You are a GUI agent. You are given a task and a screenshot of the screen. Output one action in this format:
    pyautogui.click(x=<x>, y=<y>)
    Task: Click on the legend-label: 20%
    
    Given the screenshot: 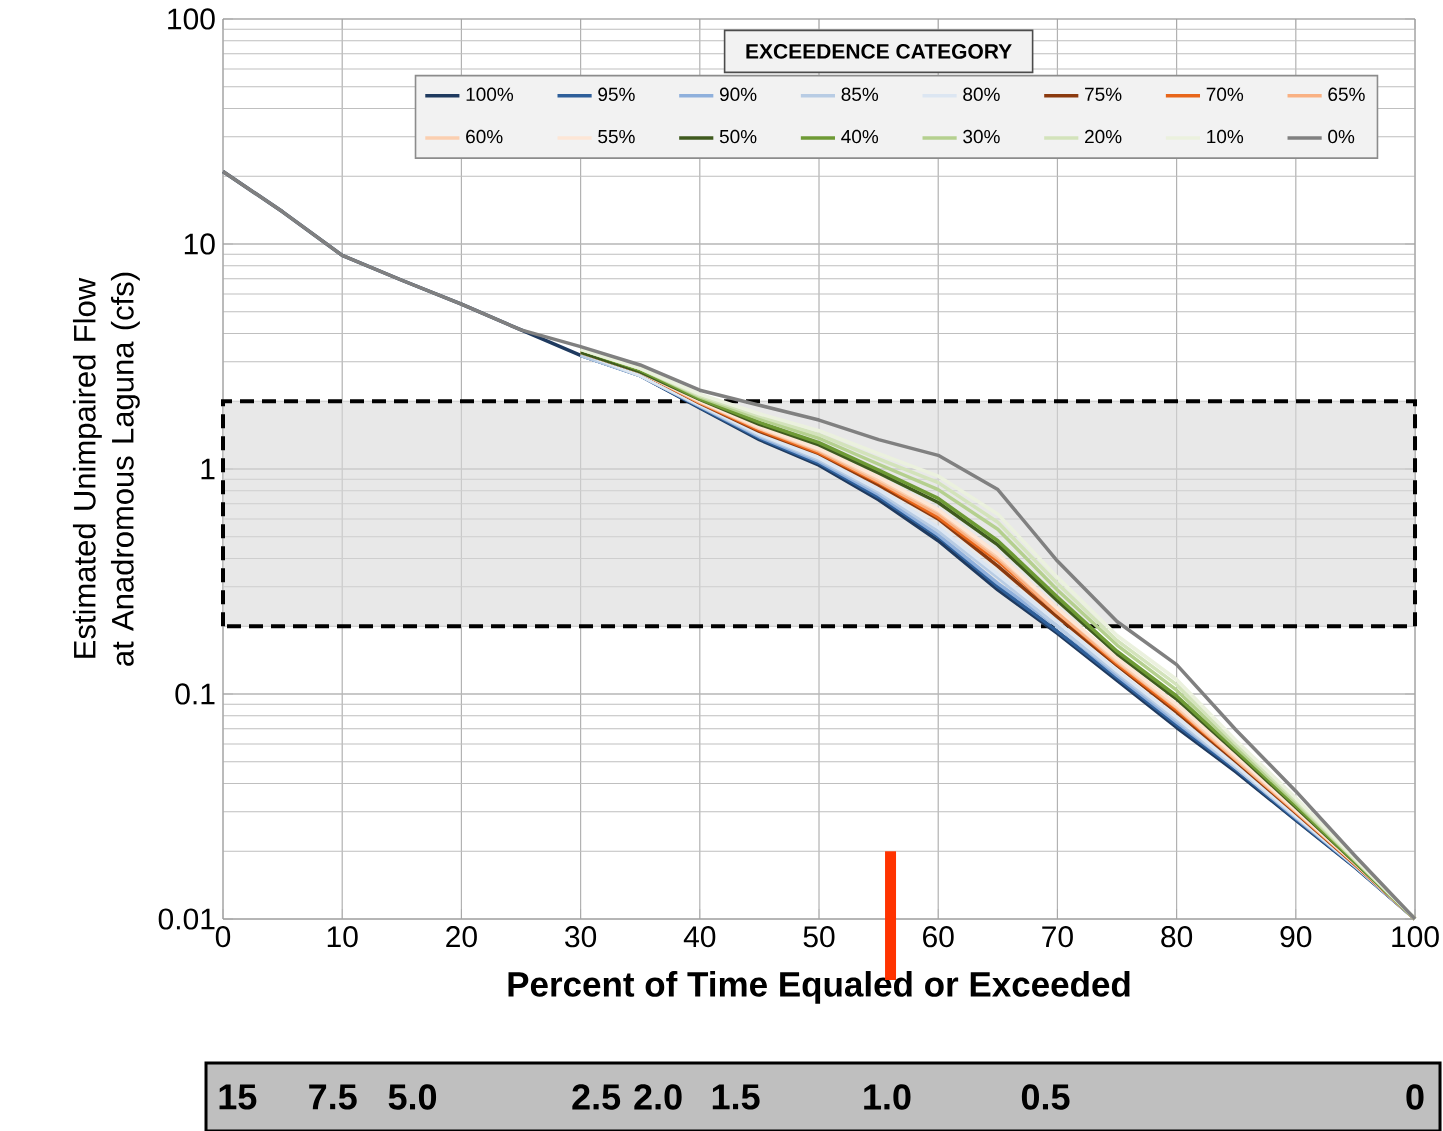 What is the action you would take?
    pyautogui.click(x=1103, y=136)
    